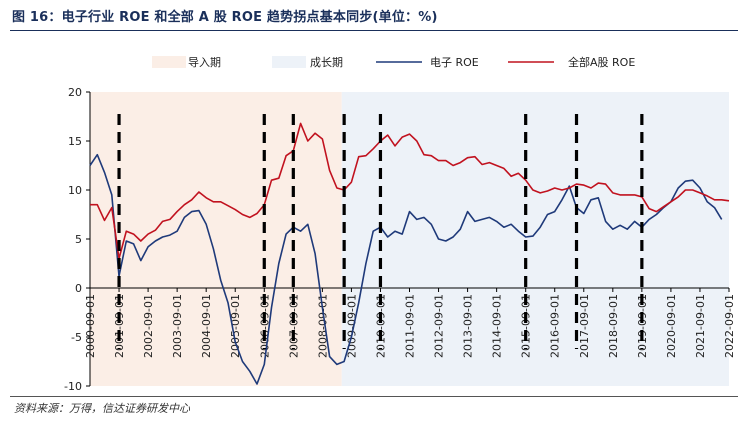  I want to click on y-tick-label: 10, so click(75, 190).